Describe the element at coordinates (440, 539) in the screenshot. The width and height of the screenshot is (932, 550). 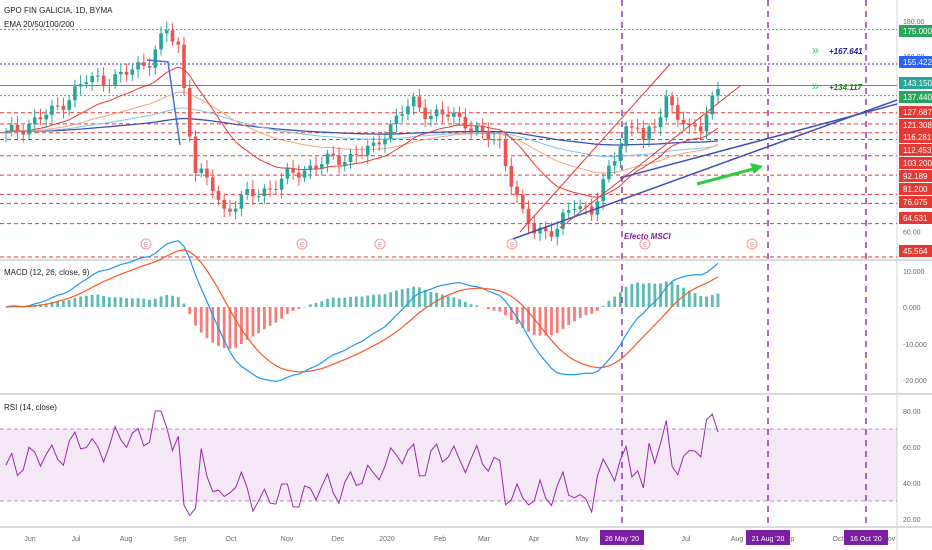
I see `month-label: Feb` at that location.